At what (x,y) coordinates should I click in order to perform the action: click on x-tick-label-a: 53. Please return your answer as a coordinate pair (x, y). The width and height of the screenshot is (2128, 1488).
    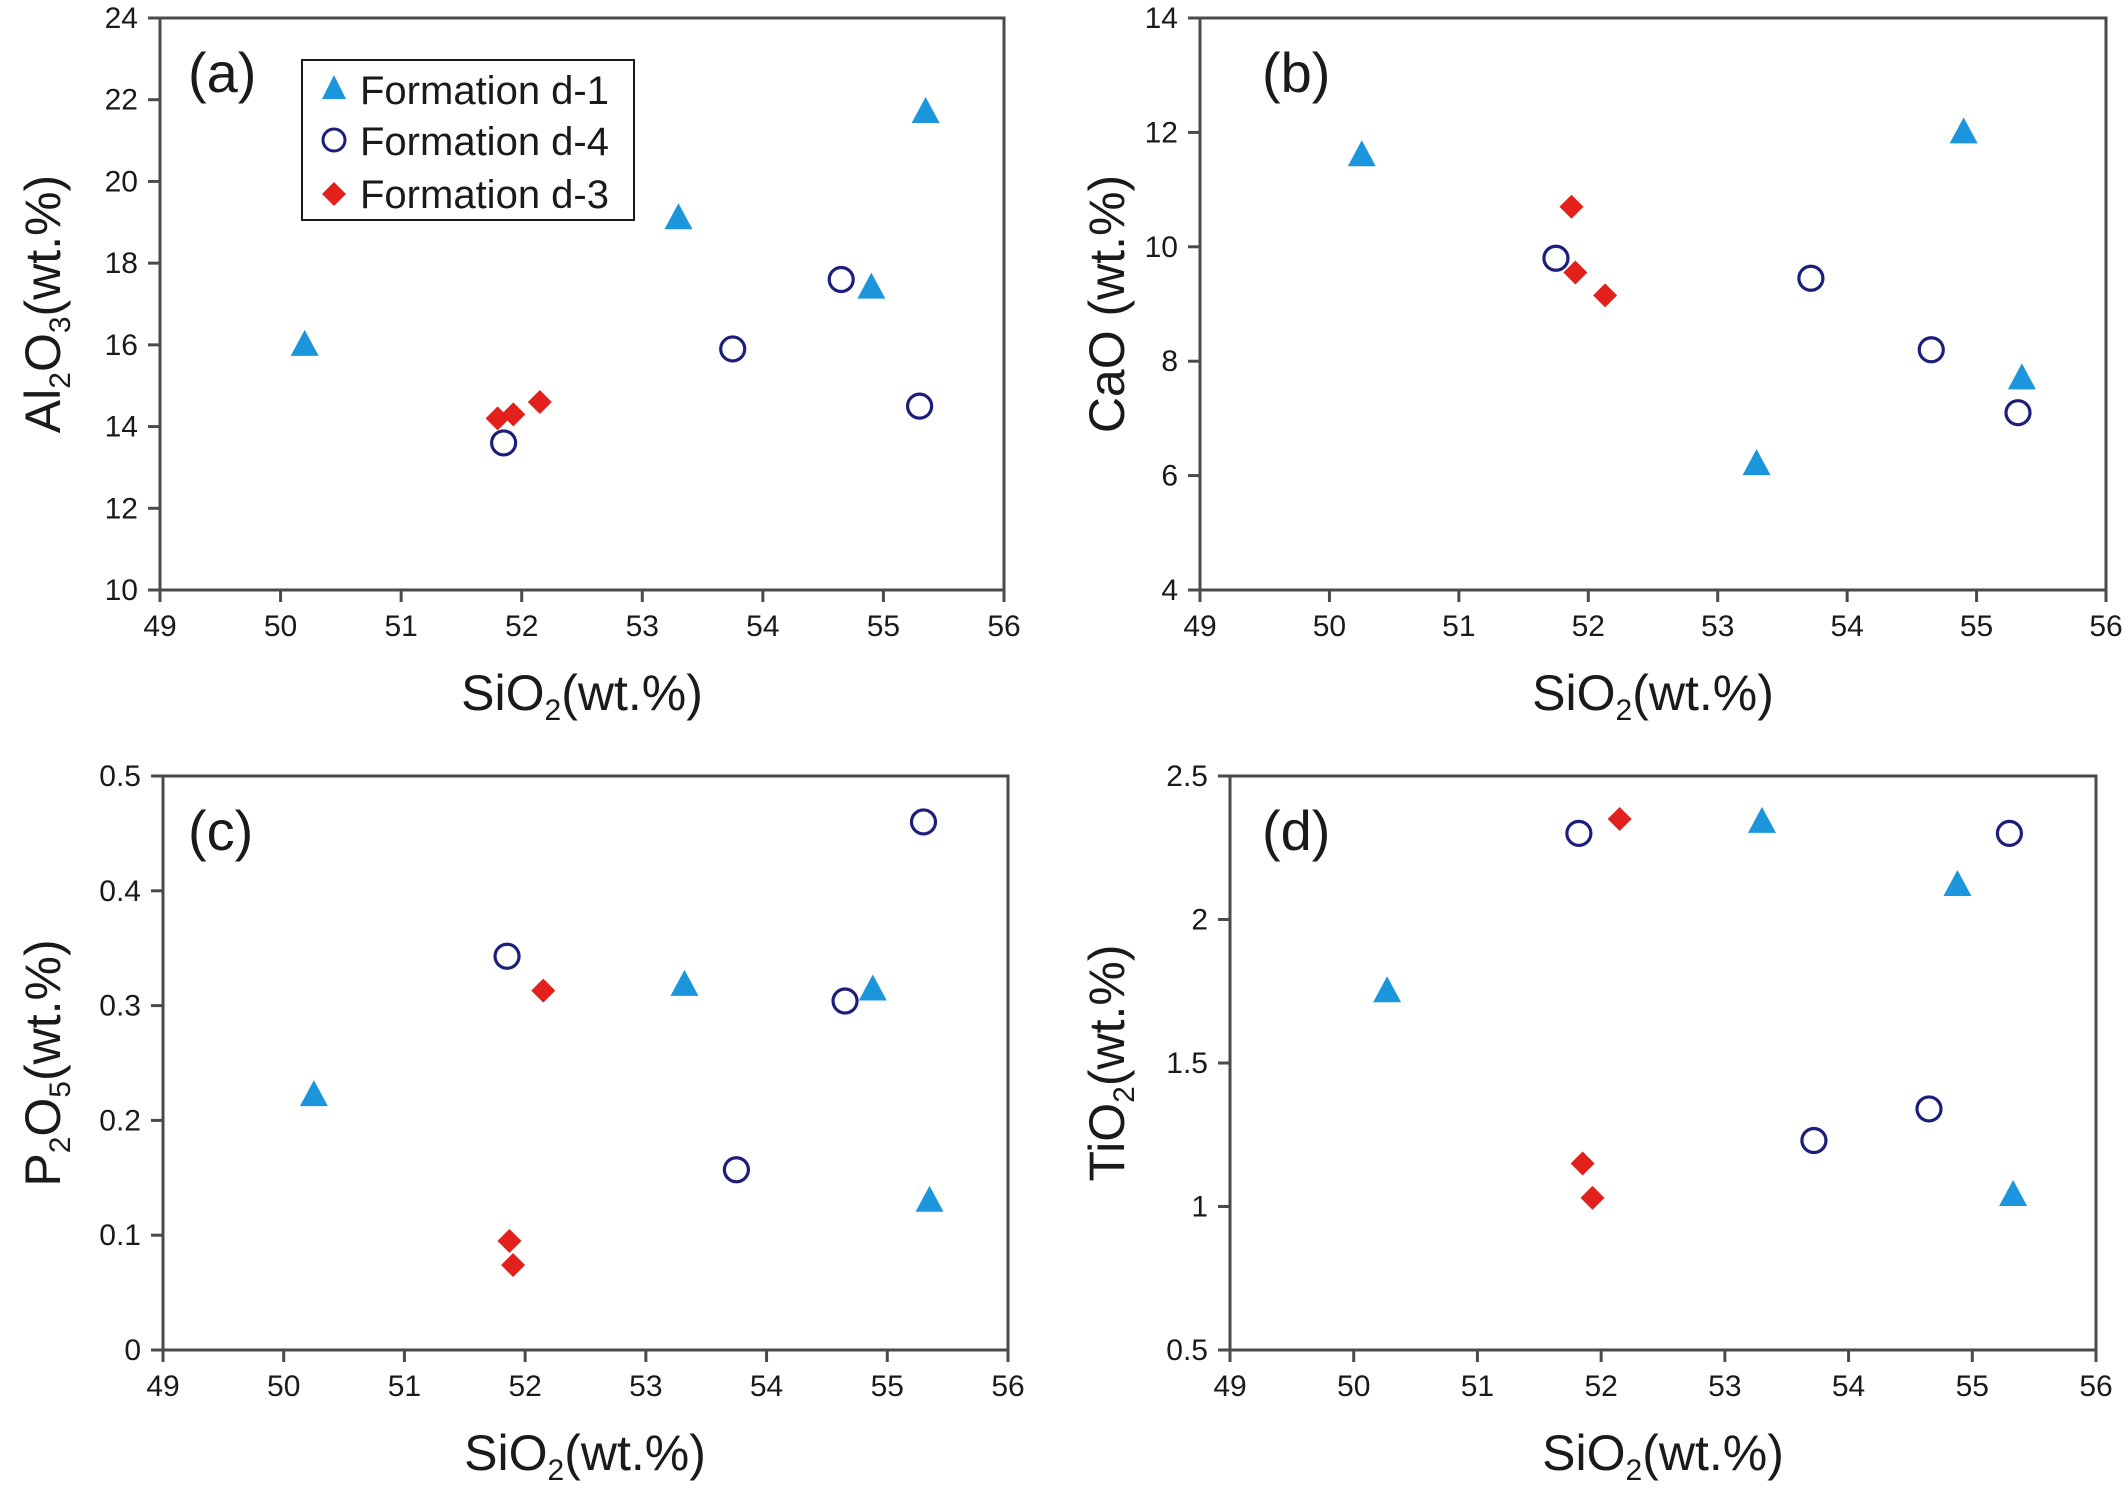
    Looking at the image, I should click on (642, 626).